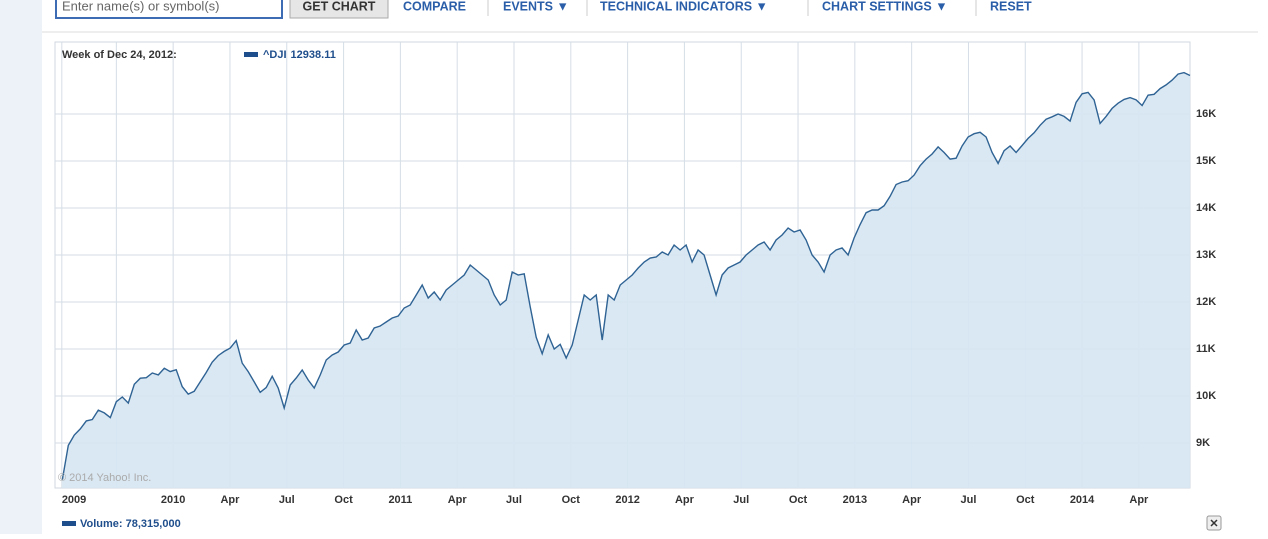  I want to click on copyright: © 2014 Yahoo! Inc., so click(104, 478).